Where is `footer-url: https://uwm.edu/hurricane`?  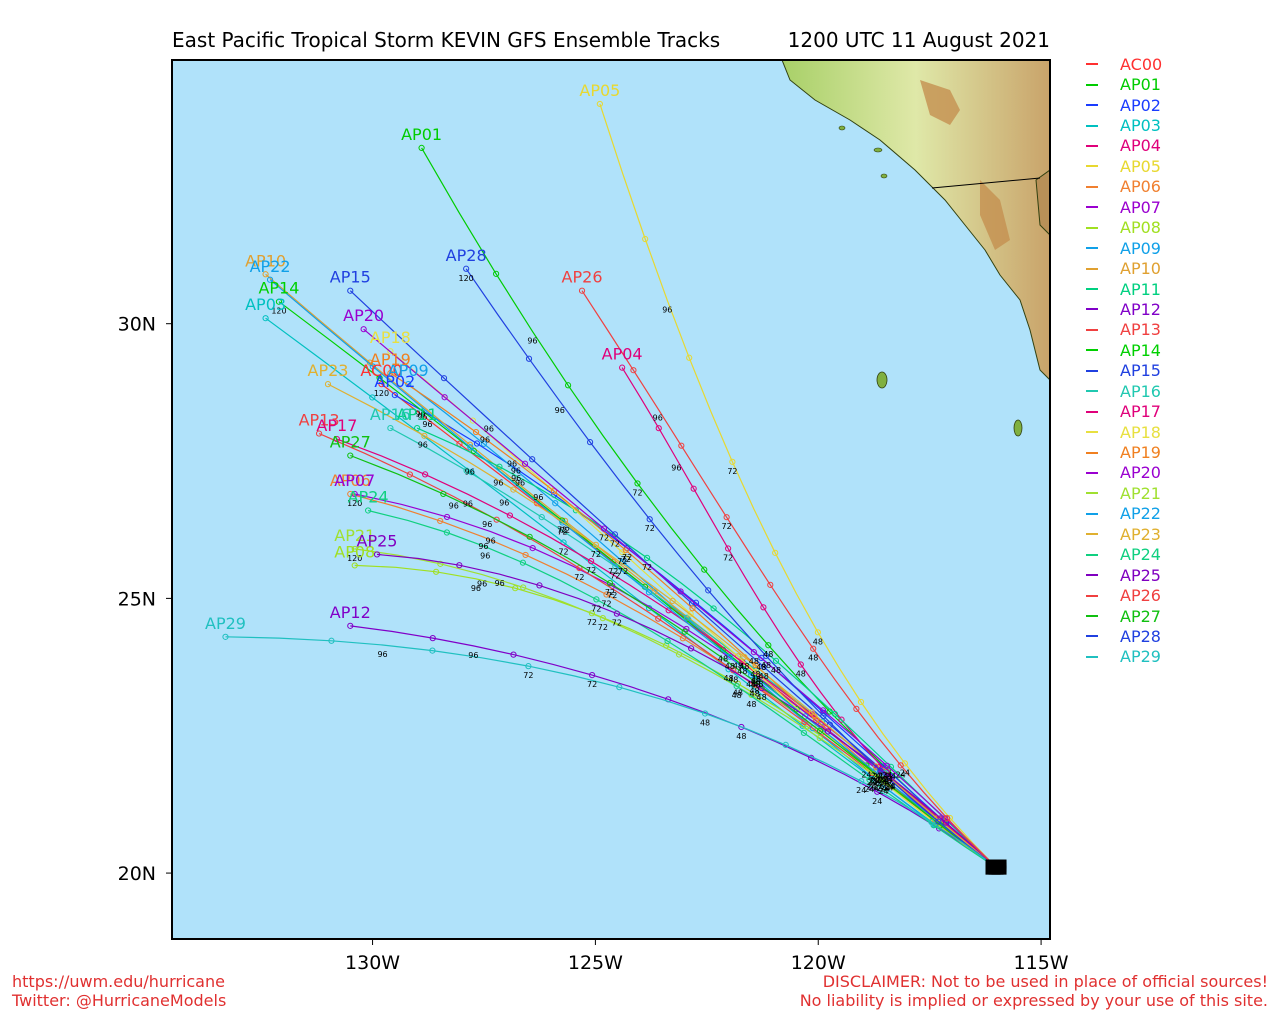 footer-url: https://uwm.edu/hurricane is located at coordinates (118, 981).